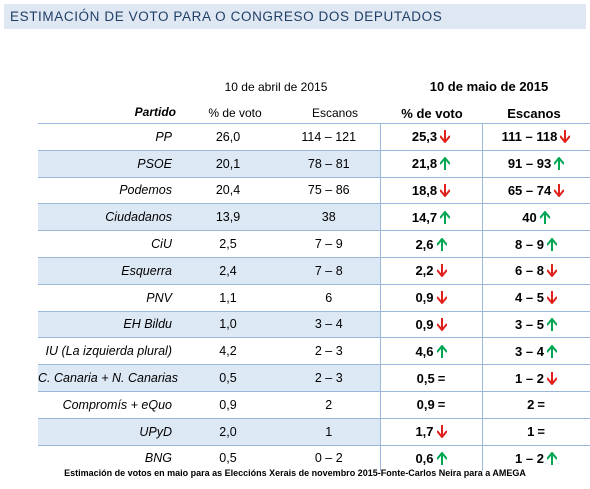 The width and height of the screenshot is (590, 489). Describe the element at coordinates (228, 190) in the screenshot. I see `vote-old-cell: 20,4` at that location.